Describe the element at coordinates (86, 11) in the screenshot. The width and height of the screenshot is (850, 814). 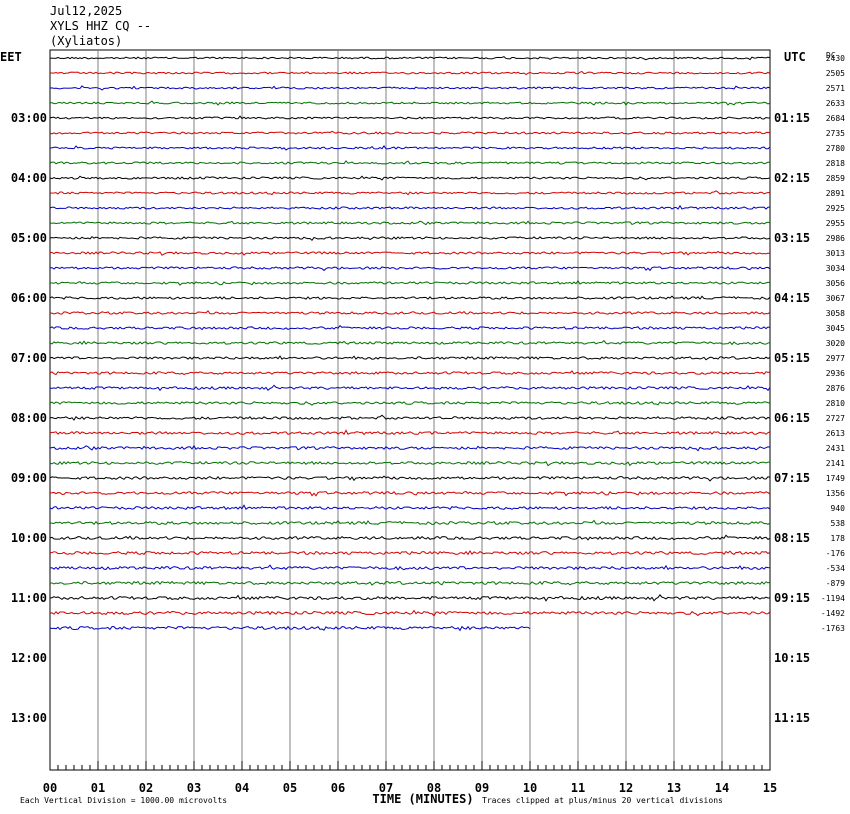
I see `date-label: Jul12,2025` at that location.